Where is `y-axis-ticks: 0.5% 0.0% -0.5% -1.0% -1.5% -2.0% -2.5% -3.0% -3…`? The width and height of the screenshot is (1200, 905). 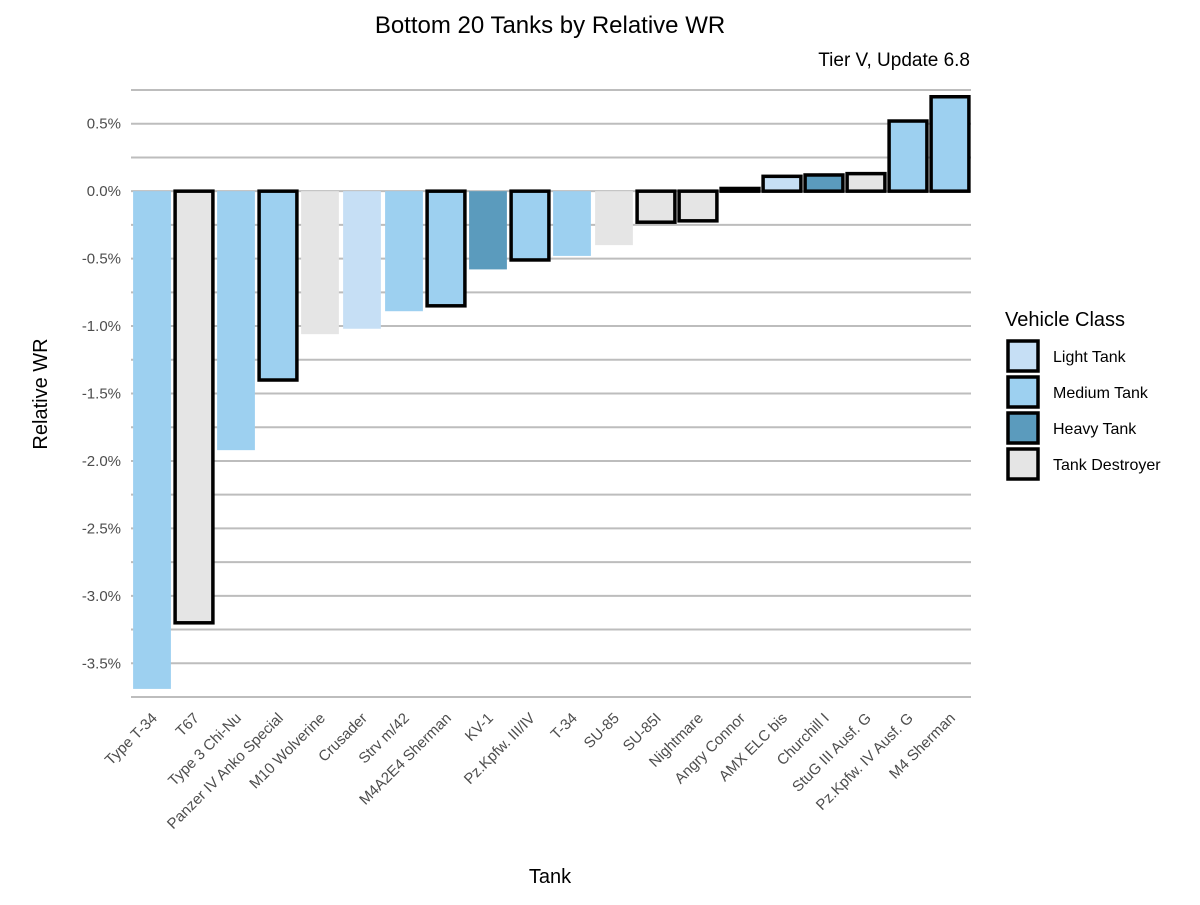 y-axis-ticks: 0.5% 0.0% -0.5% -1.0% -1.5% -2.0% -2.5% -3.0% -3… is located at coordinates (101, 394).